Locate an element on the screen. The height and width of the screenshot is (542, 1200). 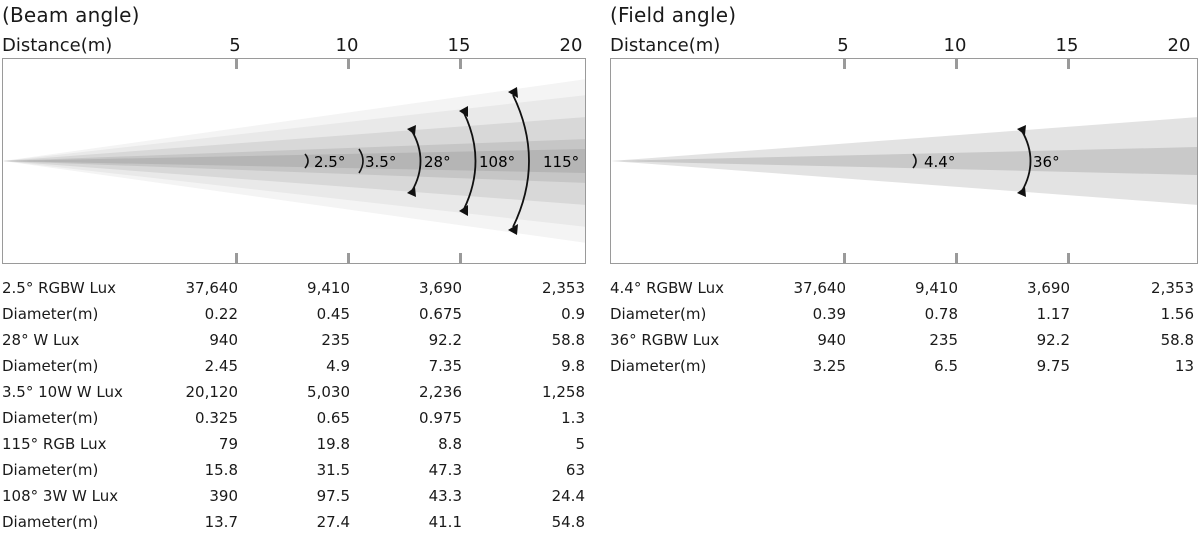
beam-arrowhead-108-top is located at coordinates (463, 111).